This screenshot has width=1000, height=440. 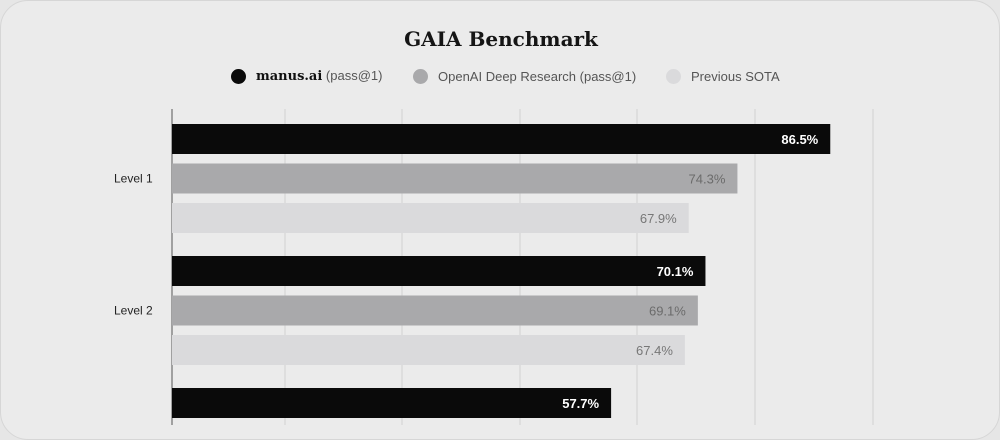 I want to click on legend-label-manus: manus.ai, so click(x=289, y=76).